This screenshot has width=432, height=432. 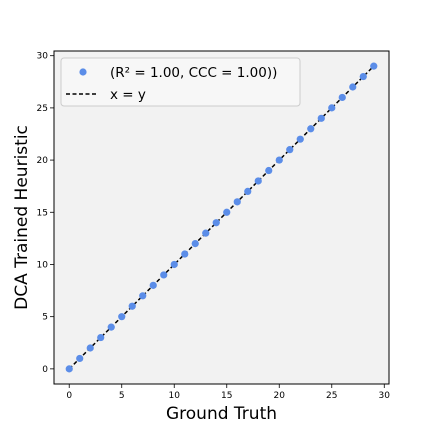 What do you see at coordinates (128, 95) in the screenshot?
I see `legend-label-line: x = y` at bounding box center [128, 95].